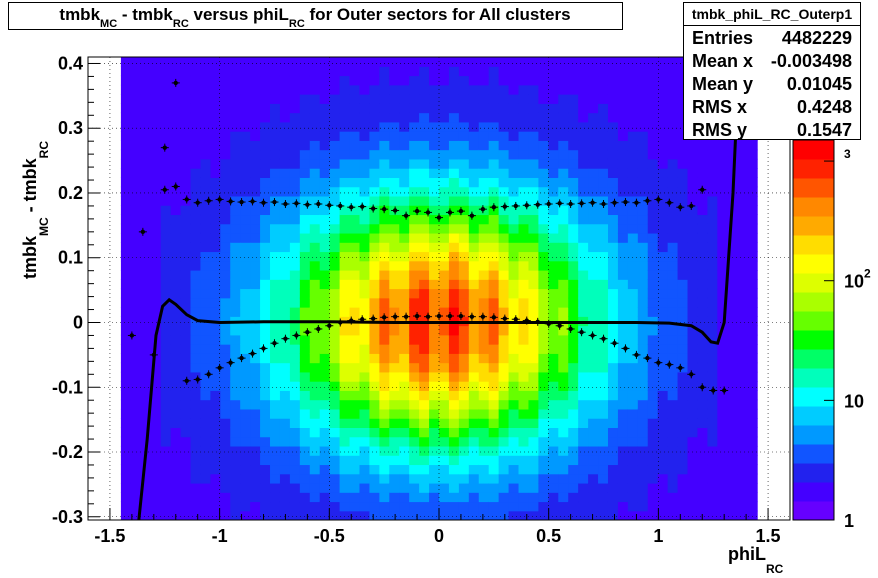  I want to click on upper-profile-point, so click(559, 203).